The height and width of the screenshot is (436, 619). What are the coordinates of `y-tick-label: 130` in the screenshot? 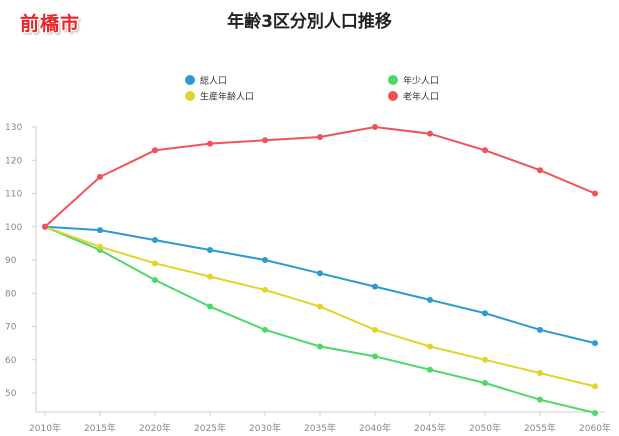 It's located at (13, 128).